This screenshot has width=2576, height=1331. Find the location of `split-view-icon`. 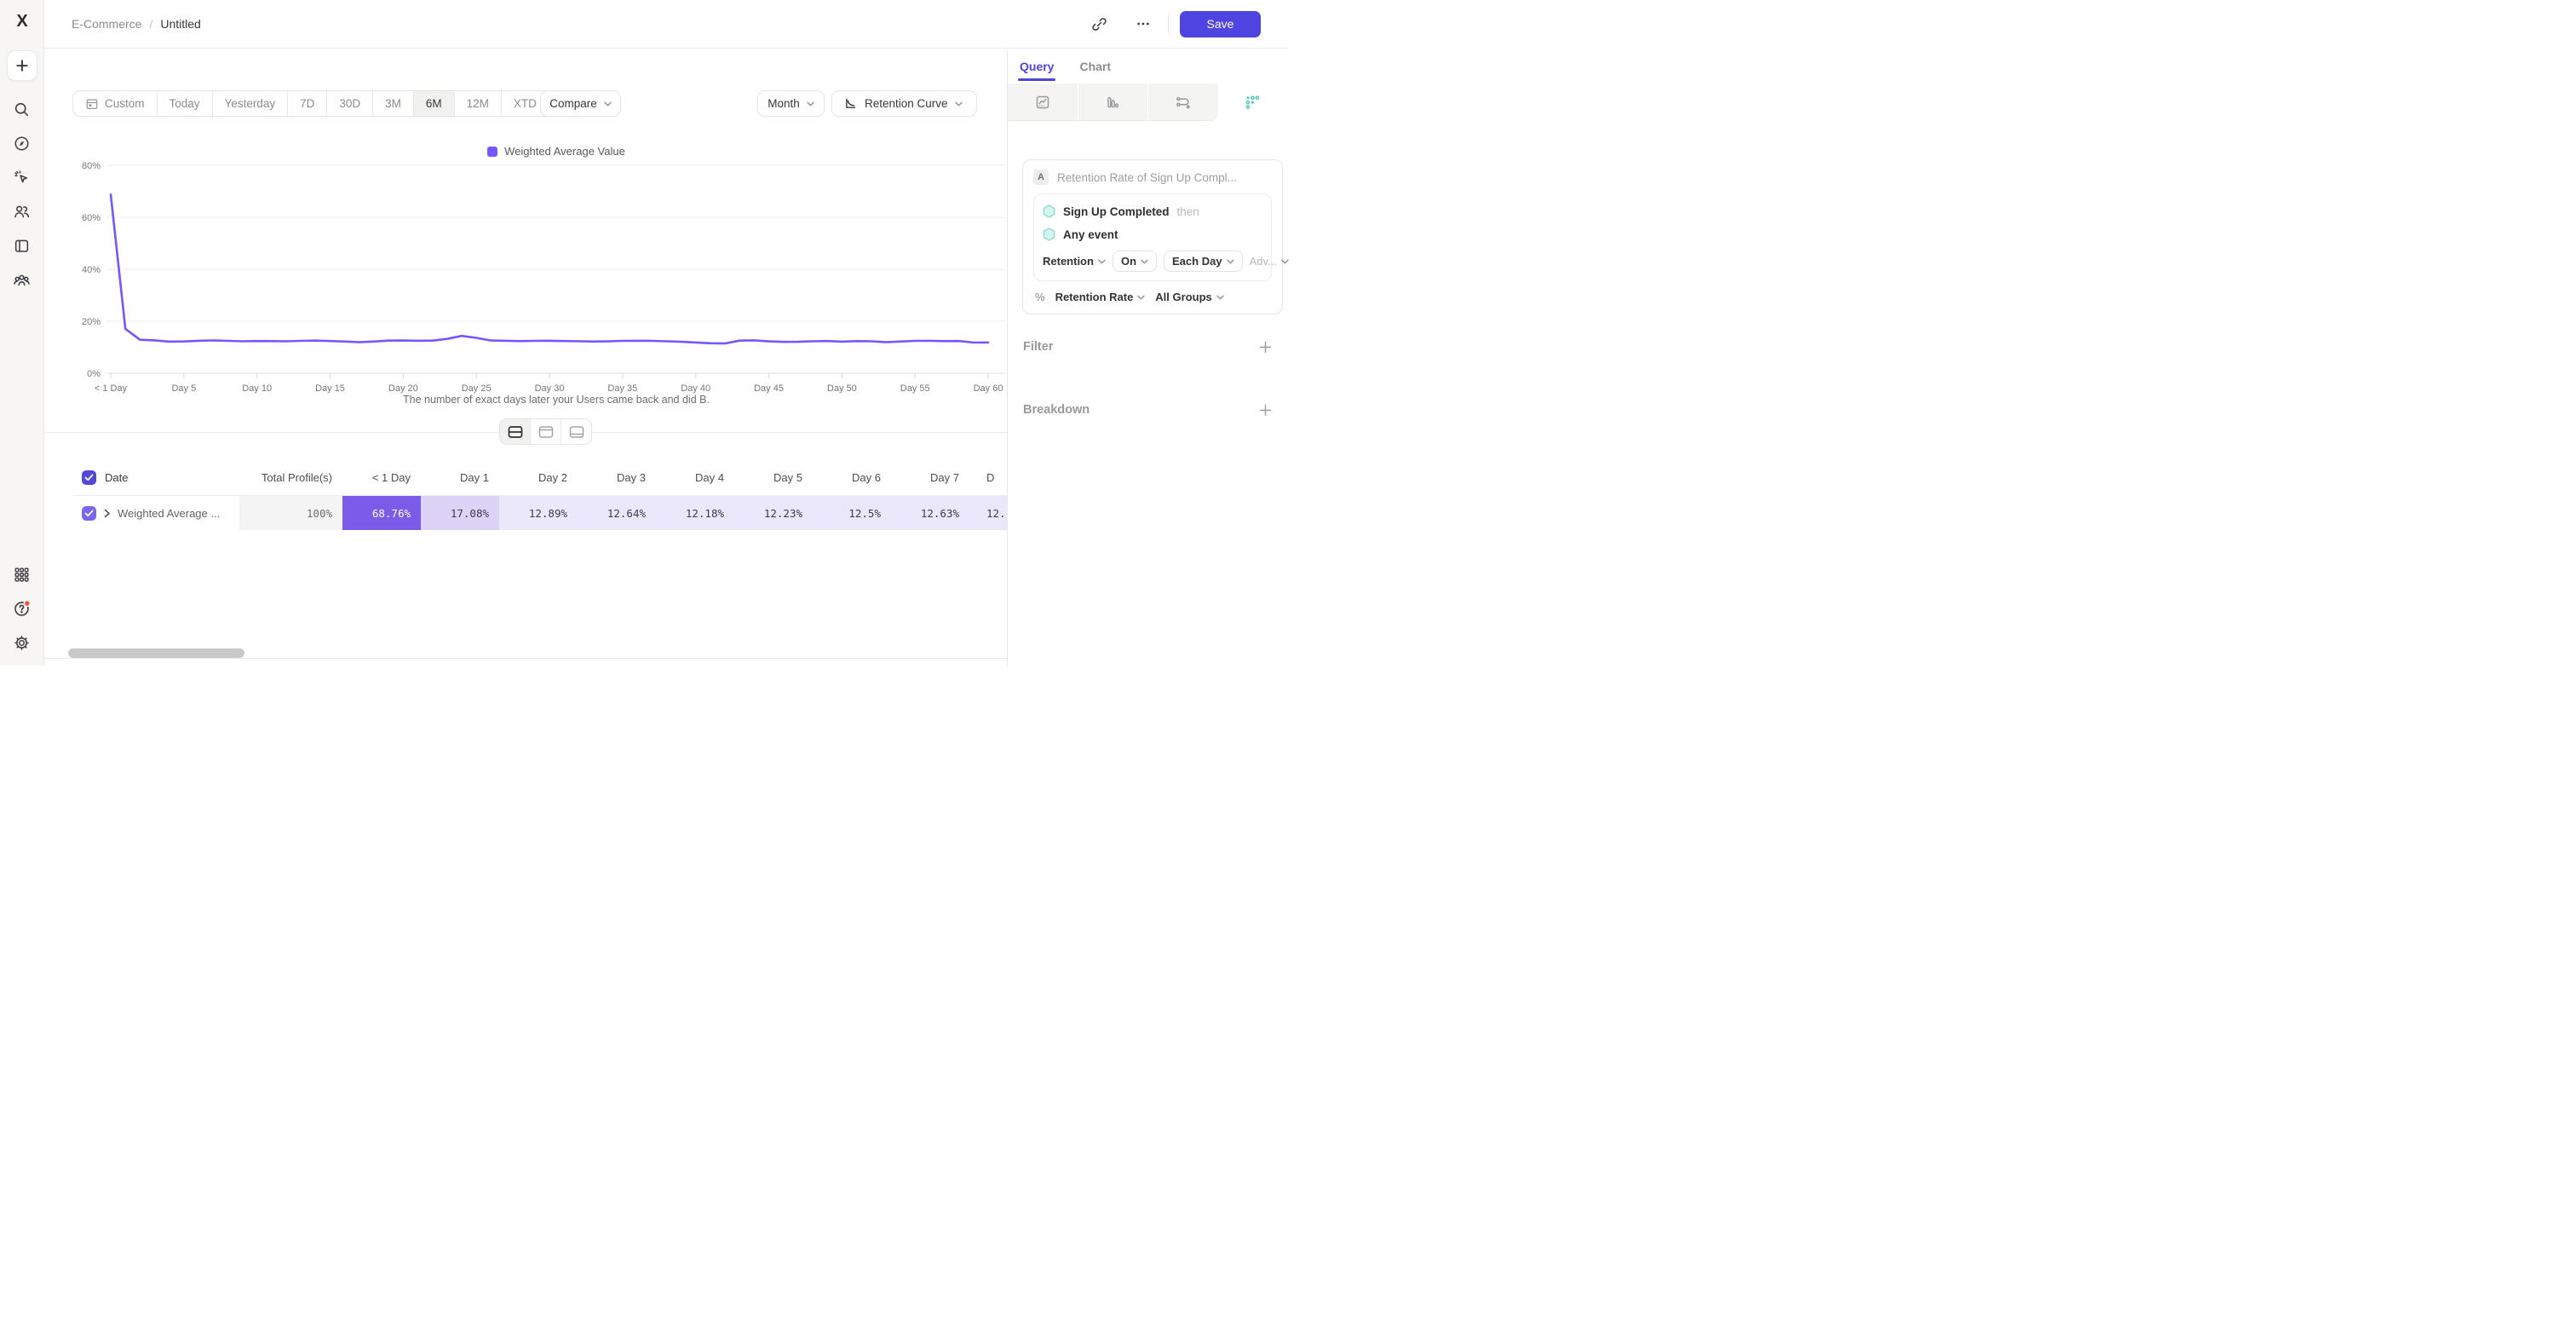

split-view-icon is located at coordinates (515, 431).